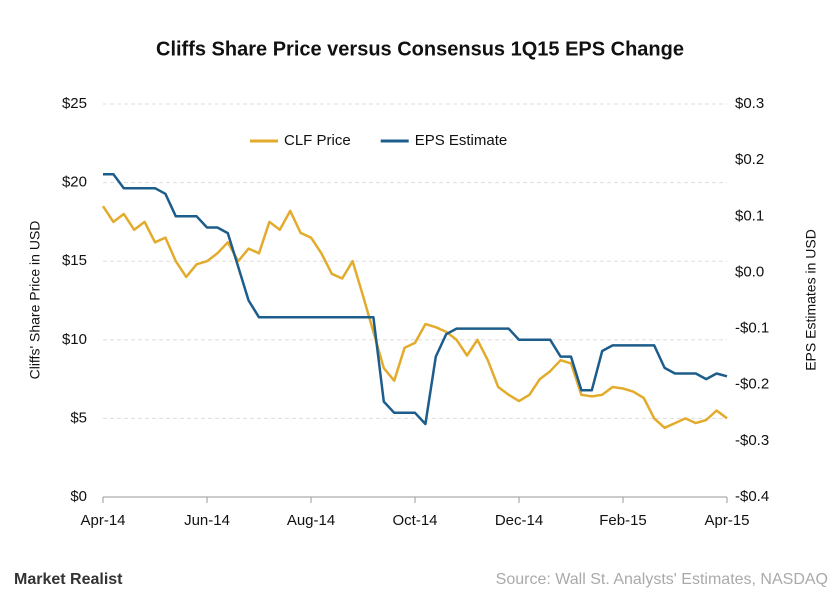 Image resolution: width=840 pixels, height=600 pixels. What do you see at coordinates (752, 384) in the screenshot?
I see `y2-tick-label: -$0.2` at bounding box center [752, 384].